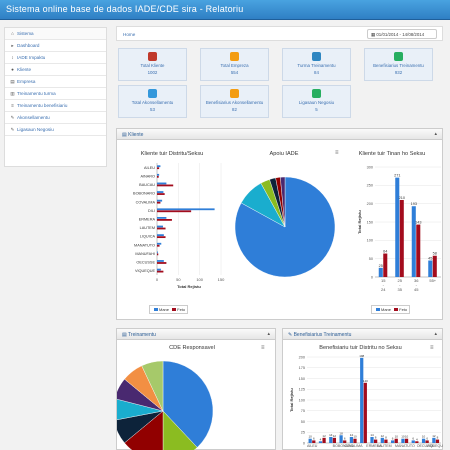 The width and height of the screenshot is (450, 450). Describe the element at coordinates (145, 254) in the screenshot. I see `y-tick-label: MANUFAHI` at that location.